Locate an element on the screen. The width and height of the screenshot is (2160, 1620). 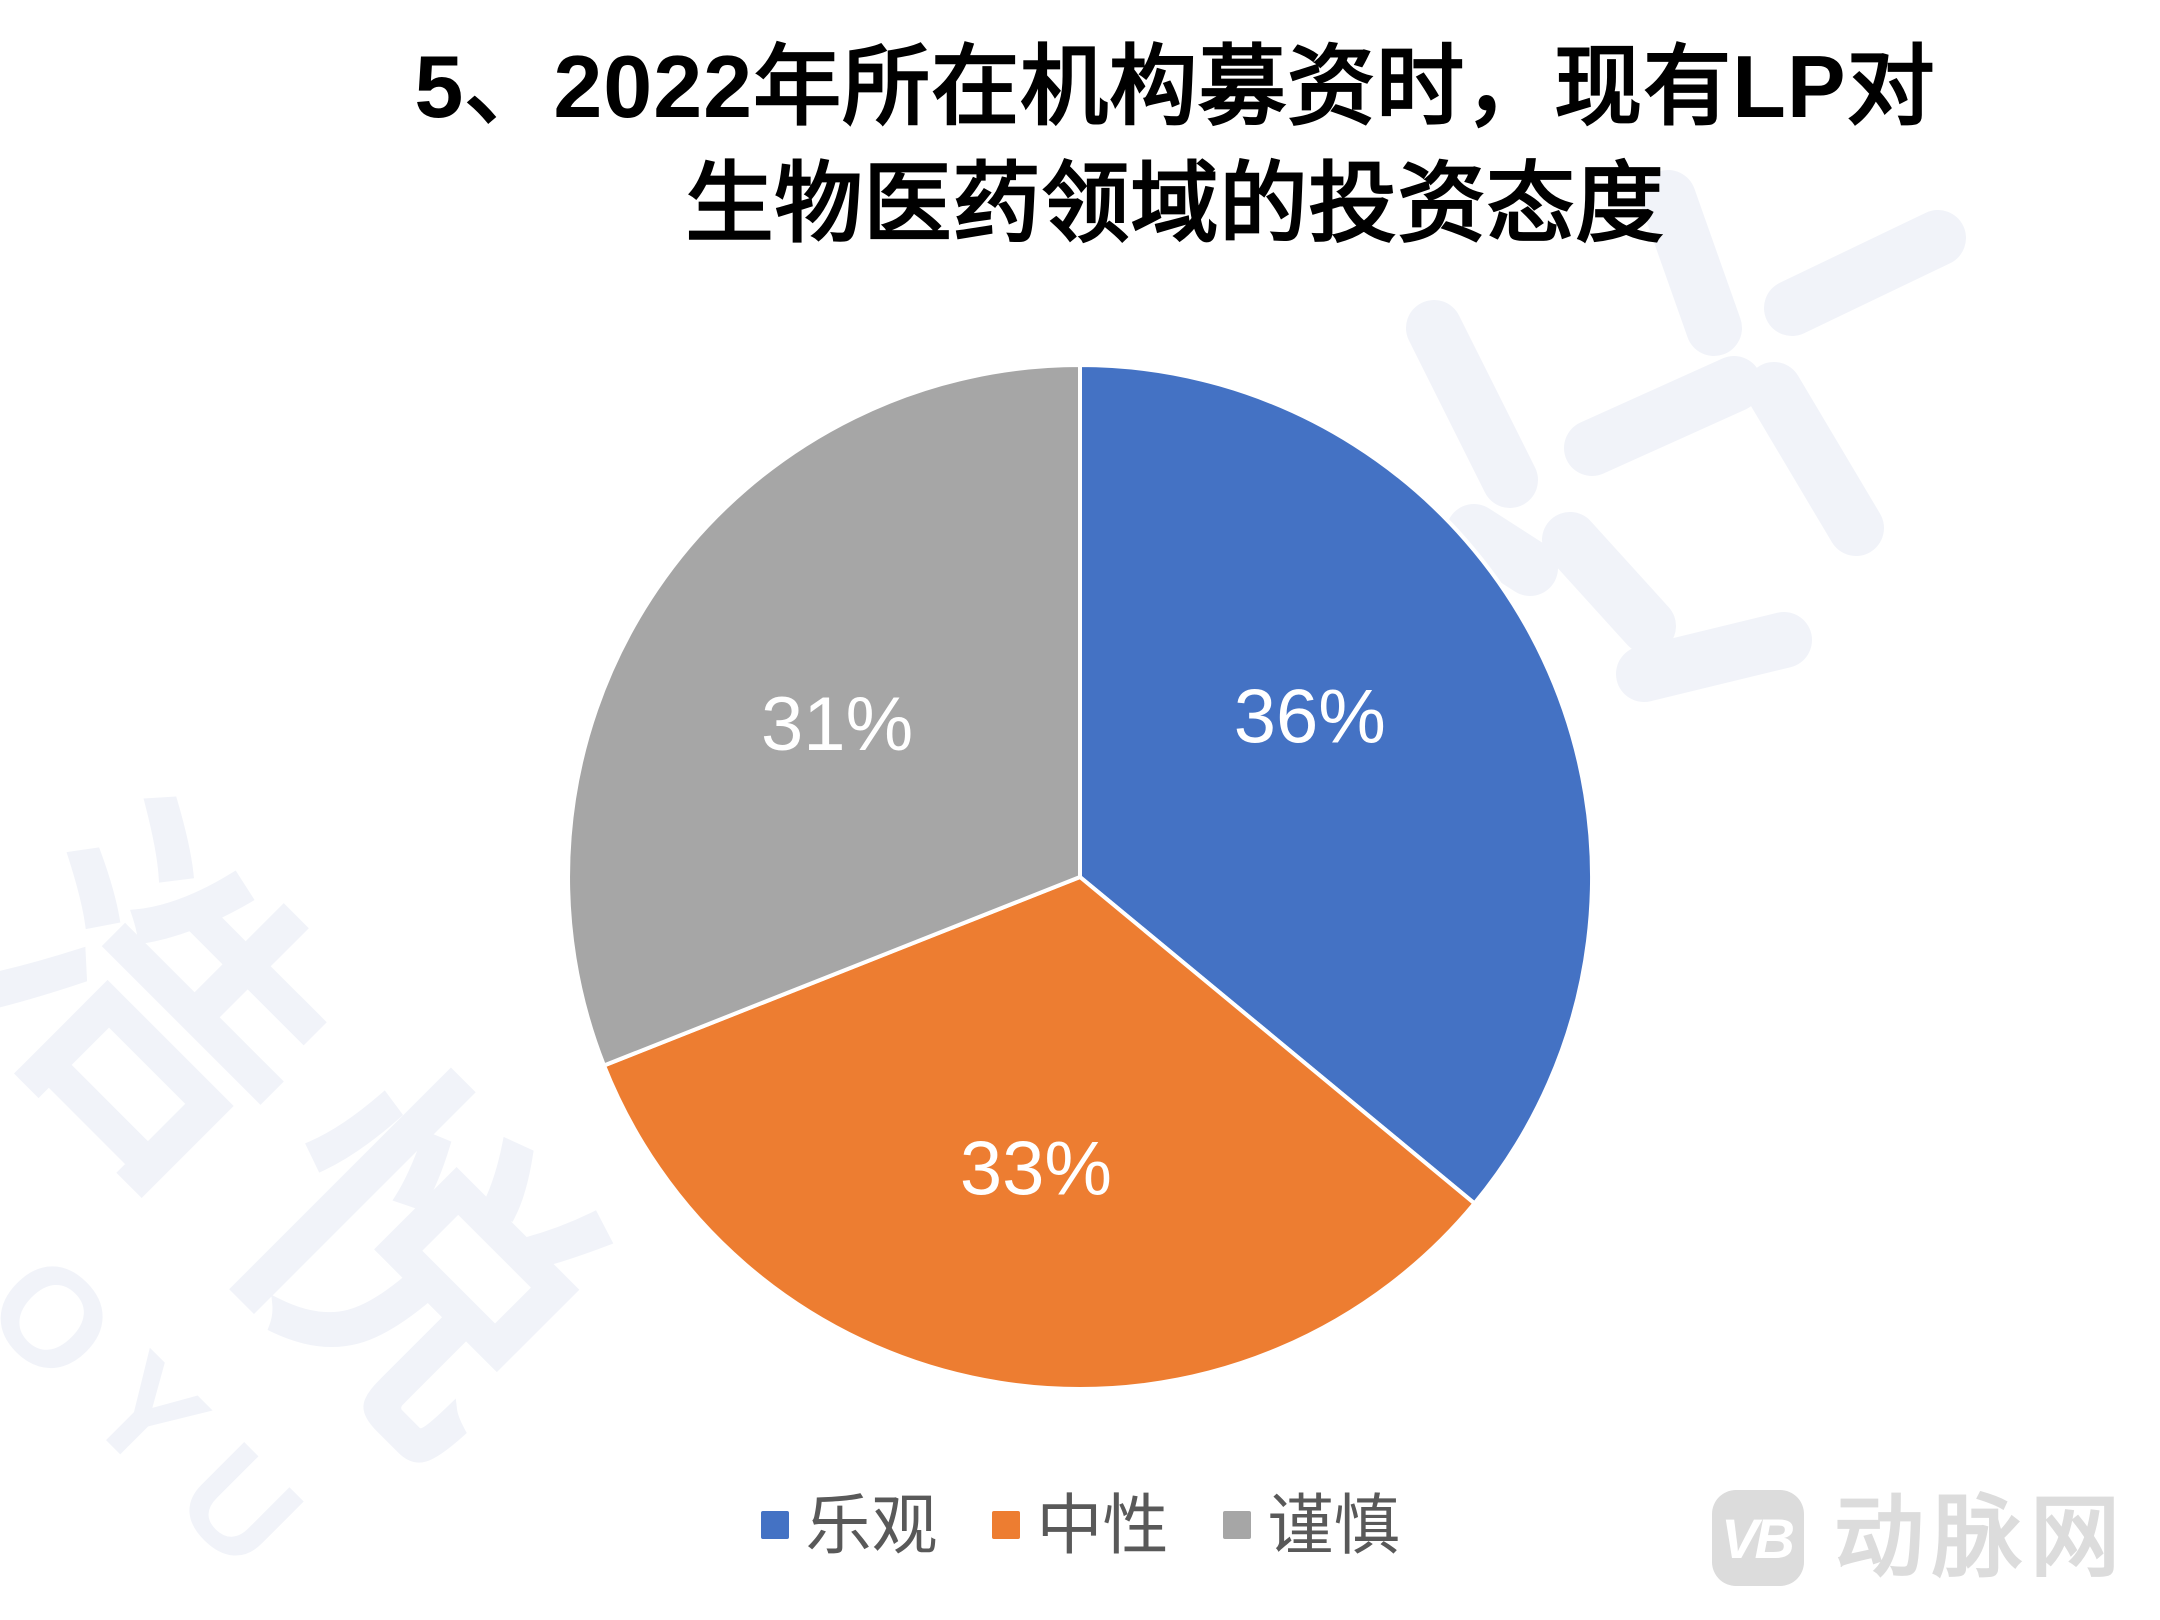
legend-marker-cautious is located at coordinates (1236, 1525).